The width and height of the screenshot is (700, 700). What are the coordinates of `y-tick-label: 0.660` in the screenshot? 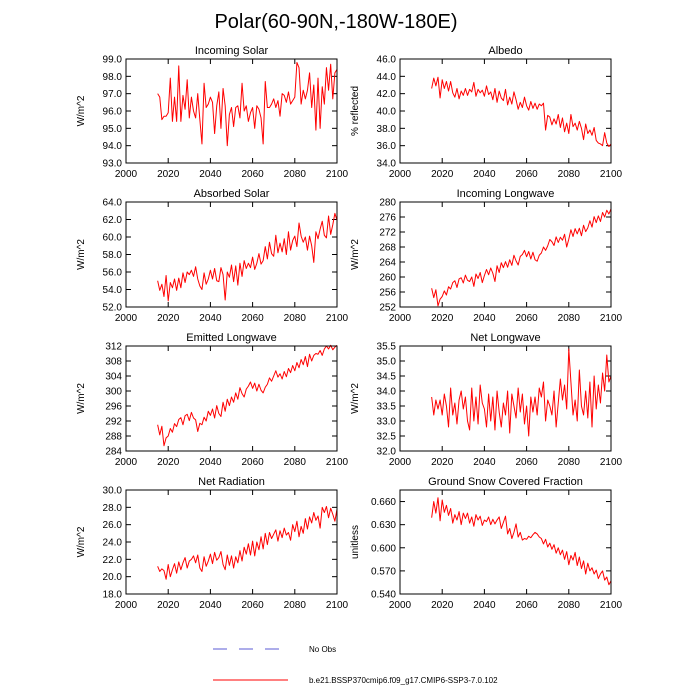 It's located at (383, 502).